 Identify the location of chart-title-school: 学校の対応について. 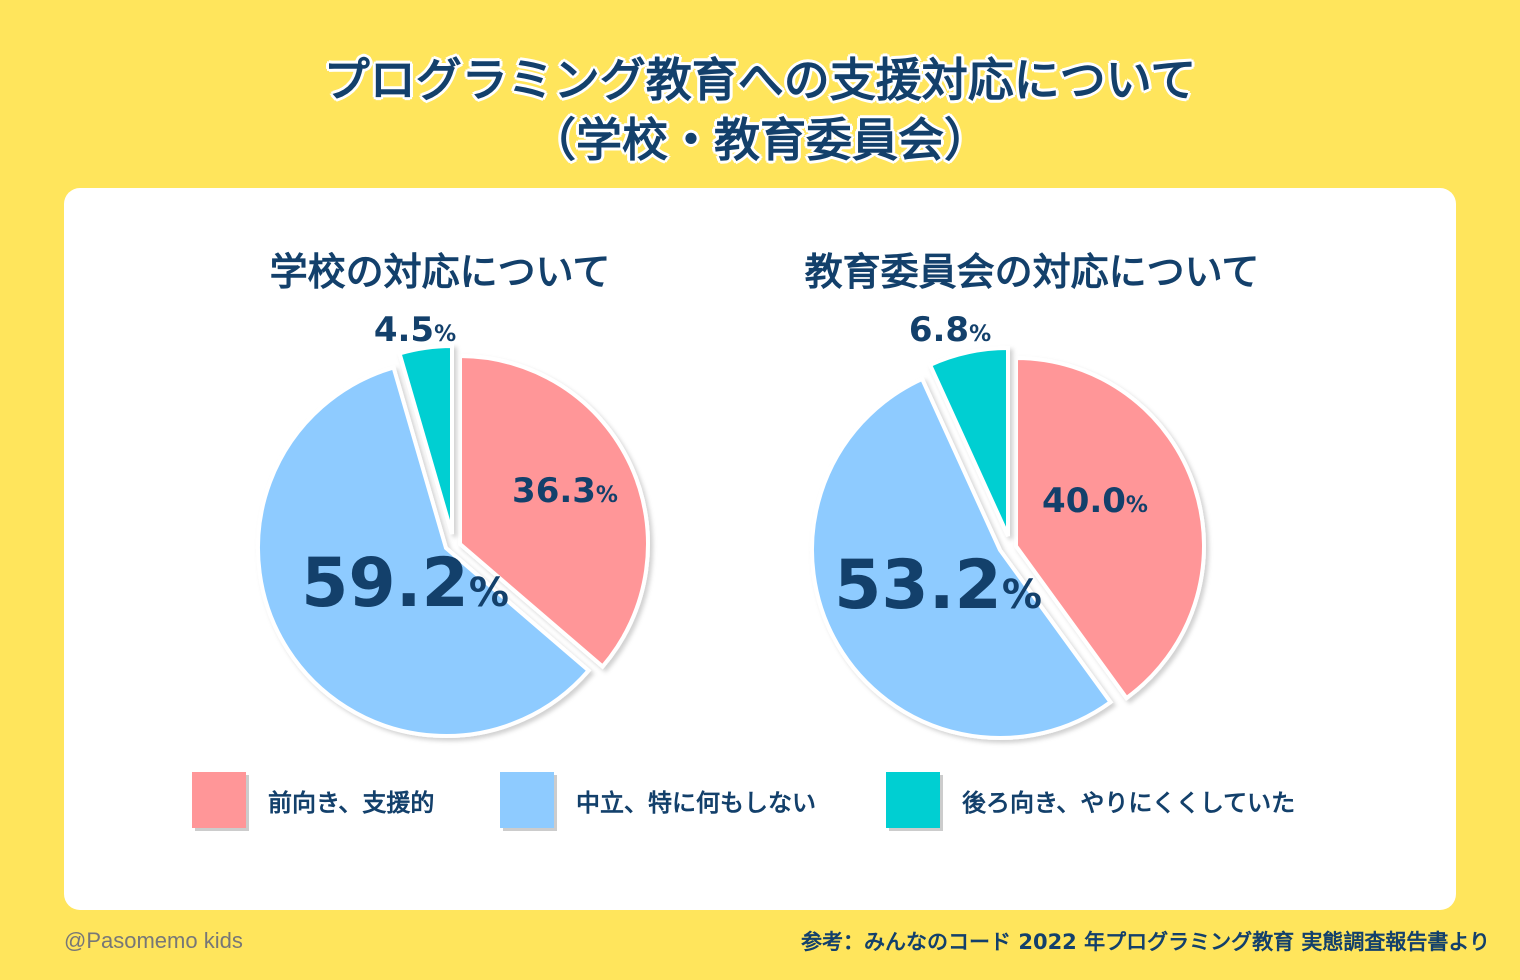
(440, 272).